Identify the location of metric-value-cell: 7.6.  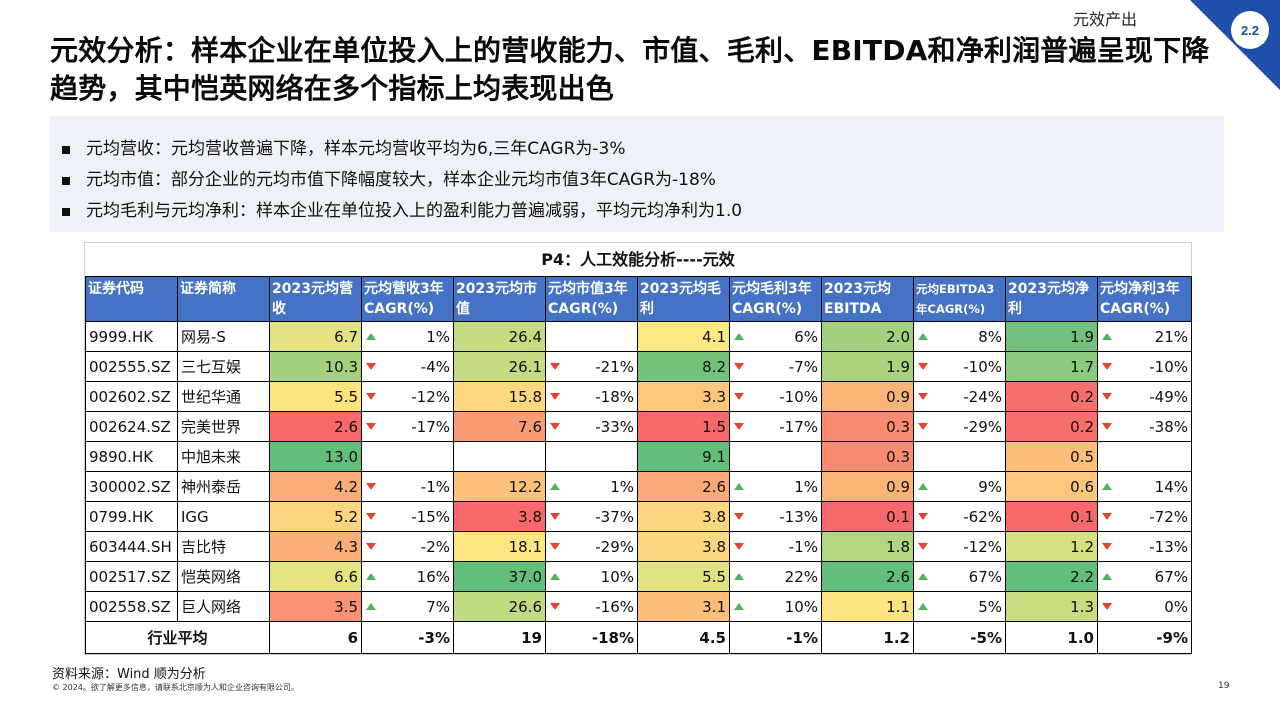
(499, 426).